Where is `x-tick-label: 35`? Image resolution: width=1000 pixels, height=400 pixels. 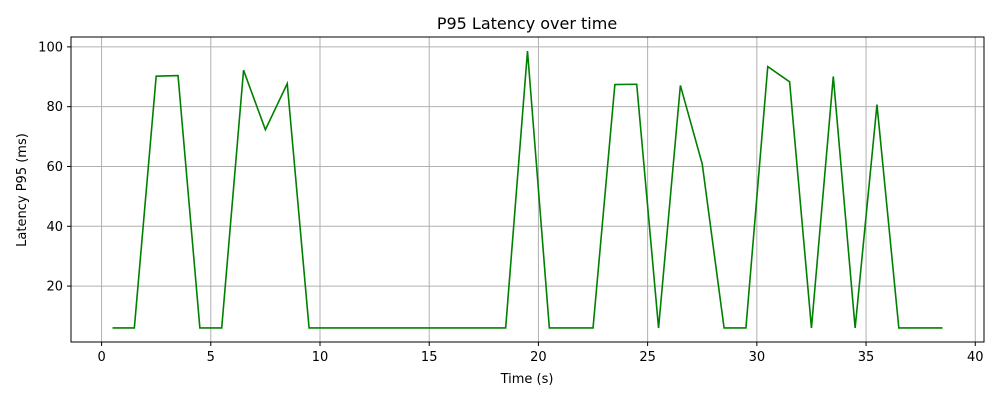 x-tick-label: 35 is located at coordinates (866, 357).